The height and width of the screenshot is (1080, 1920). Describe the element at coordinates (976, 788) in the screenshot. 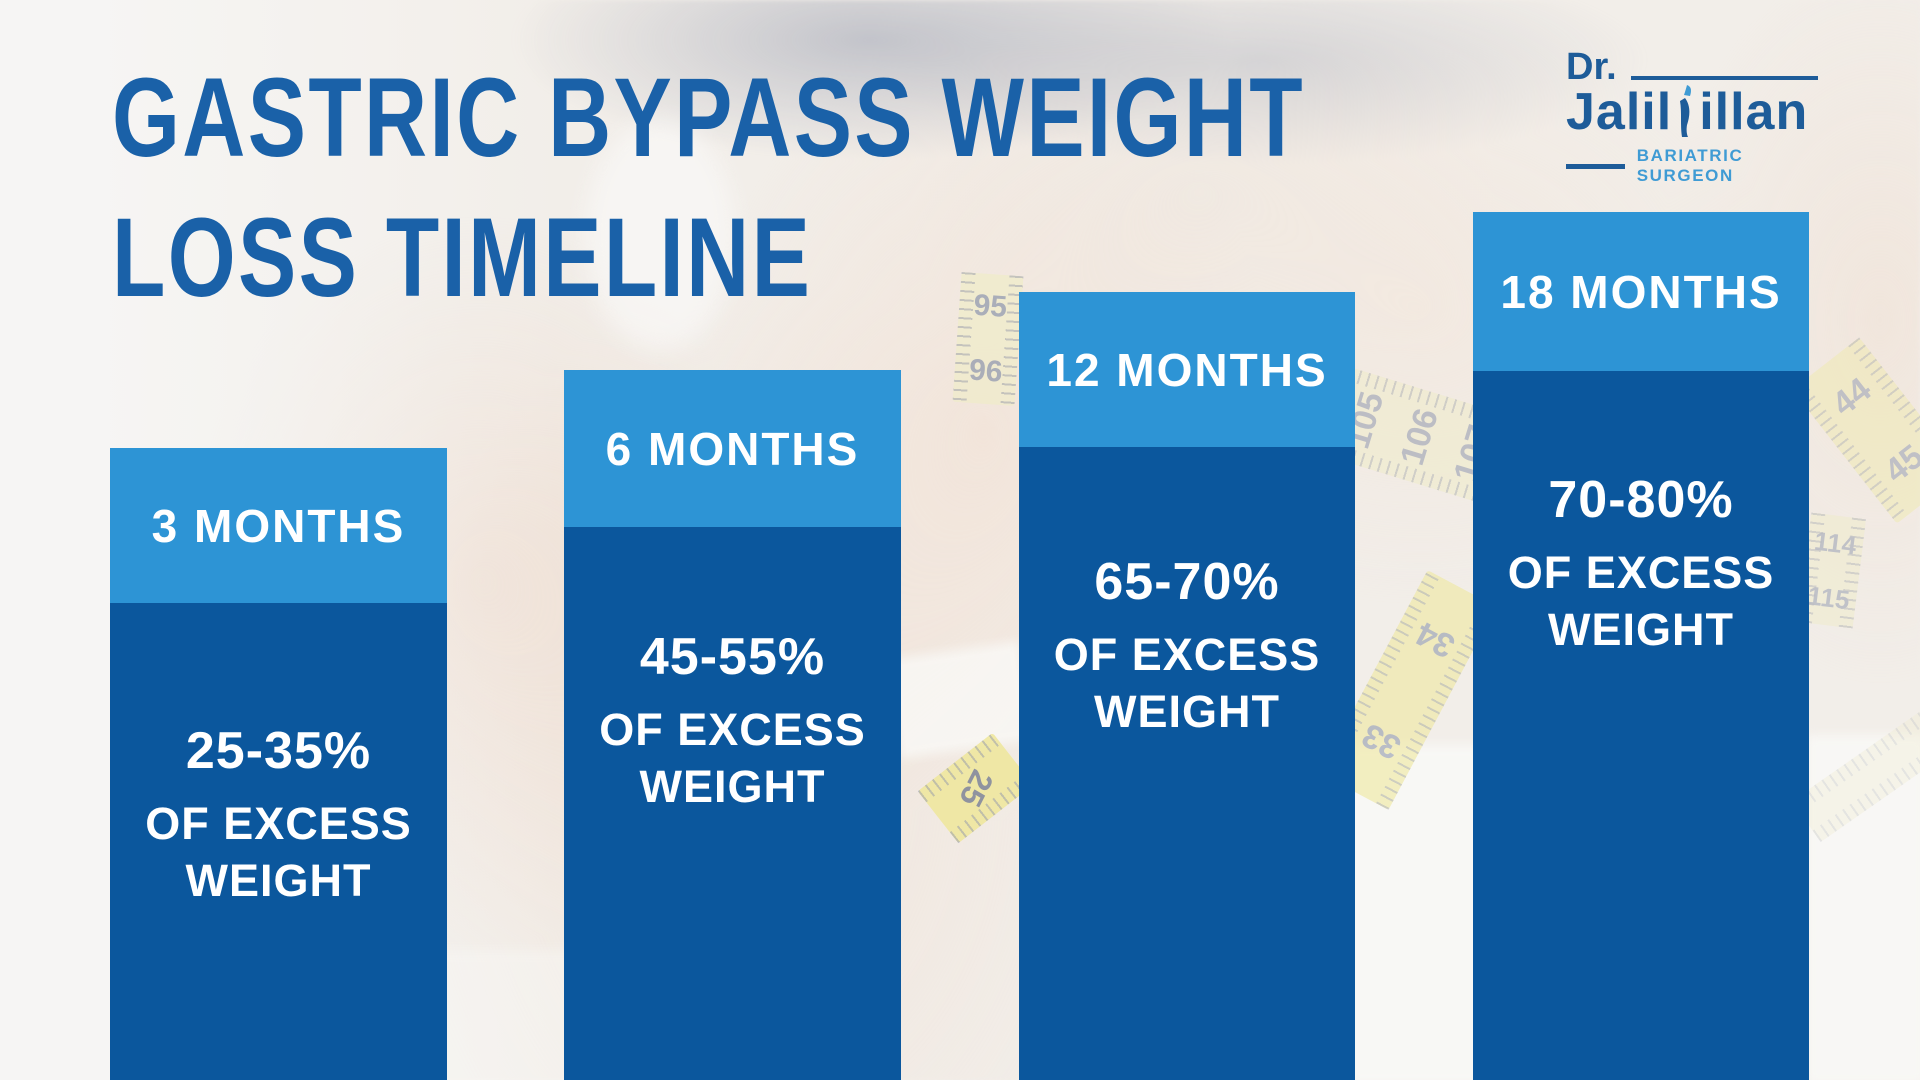

I see `tape-number: 25` at that location.